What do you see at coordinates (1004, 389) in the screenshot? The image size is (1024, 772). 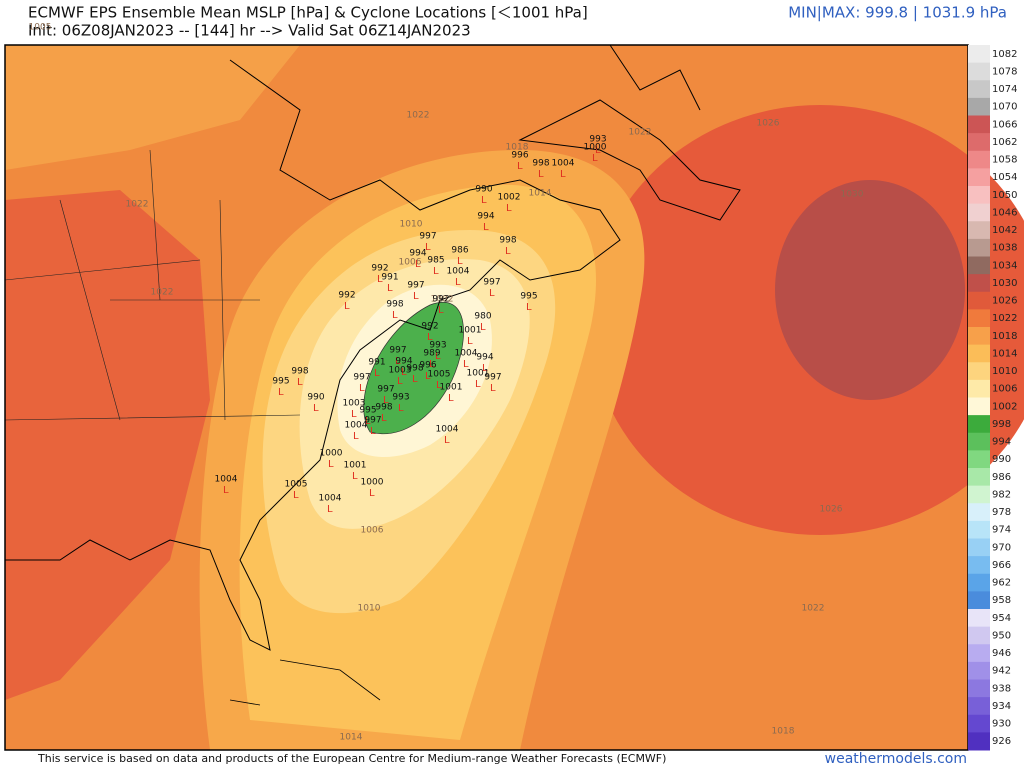 I see `colorbar-label: 1006` at bounding box center [1004, 389].